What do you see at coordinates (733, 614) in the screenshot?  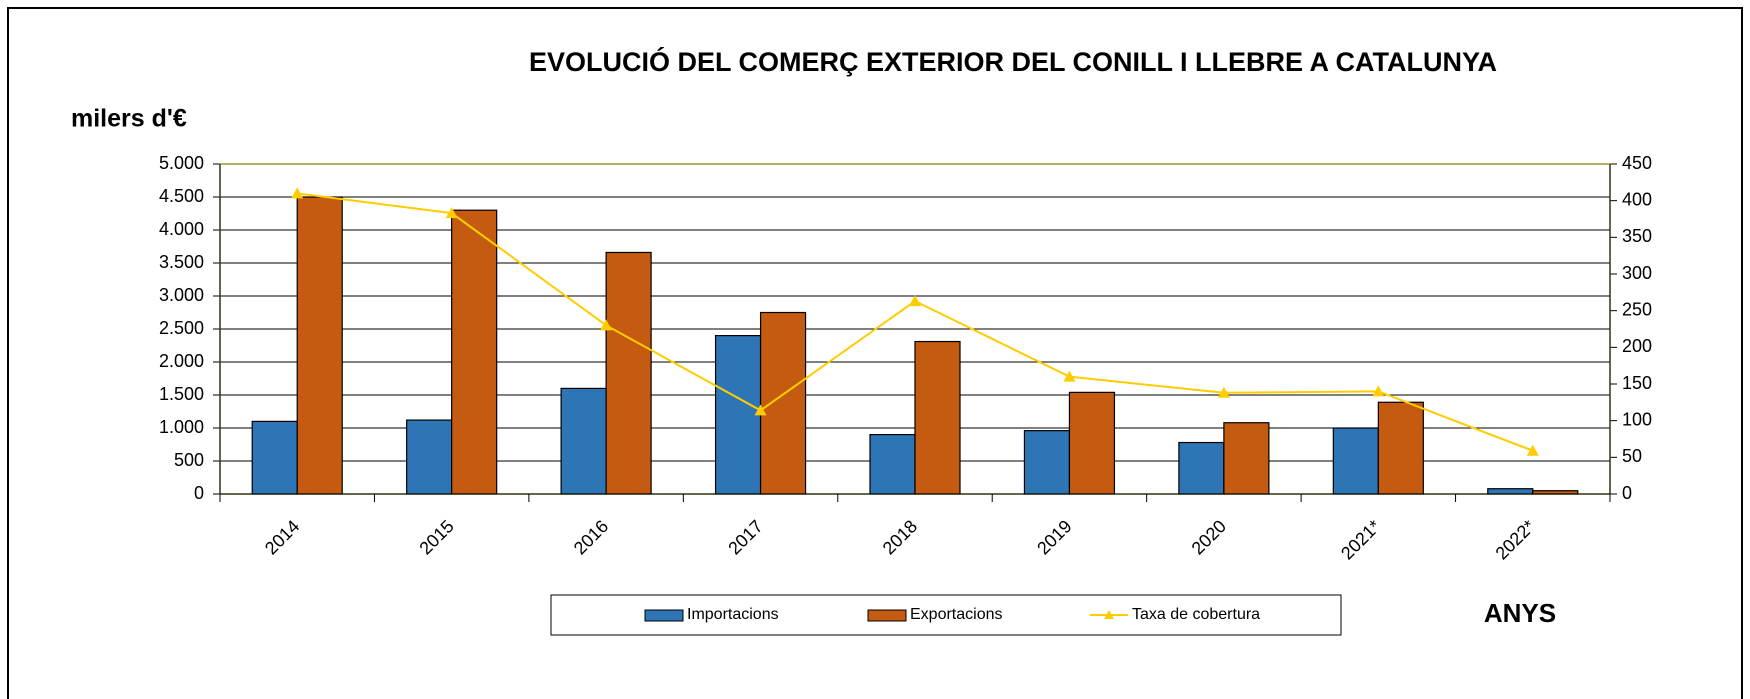 I see `legend-label: Importacions` at bounding box center [733, 614].